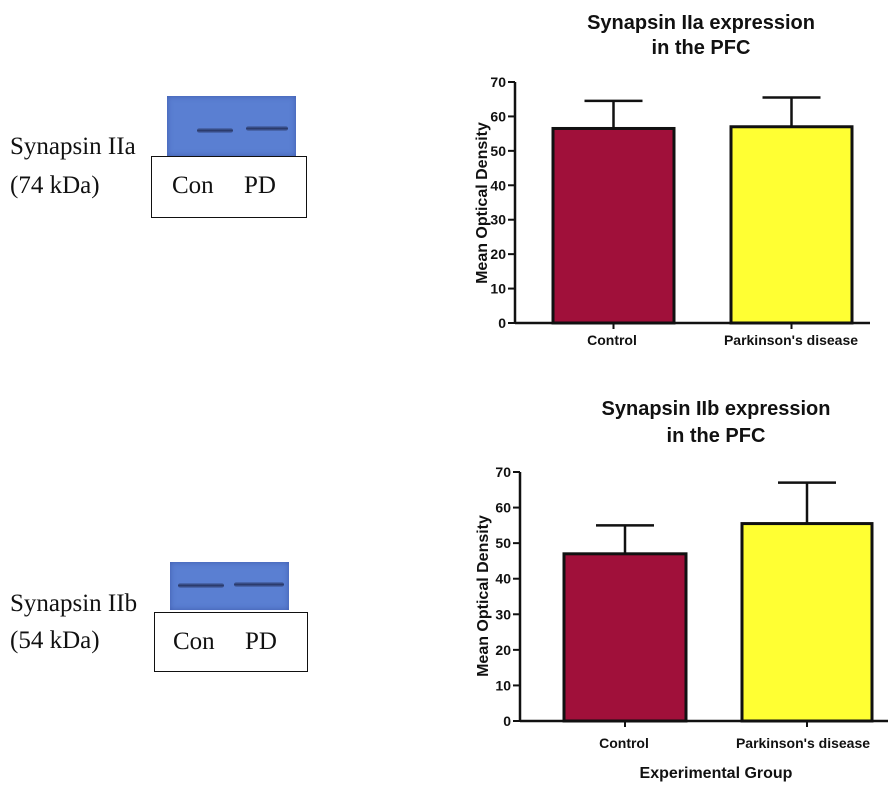 This screenshot has width=888, height=785. I want to click on blot-1-lane-pd: PD, so click(260, 185).